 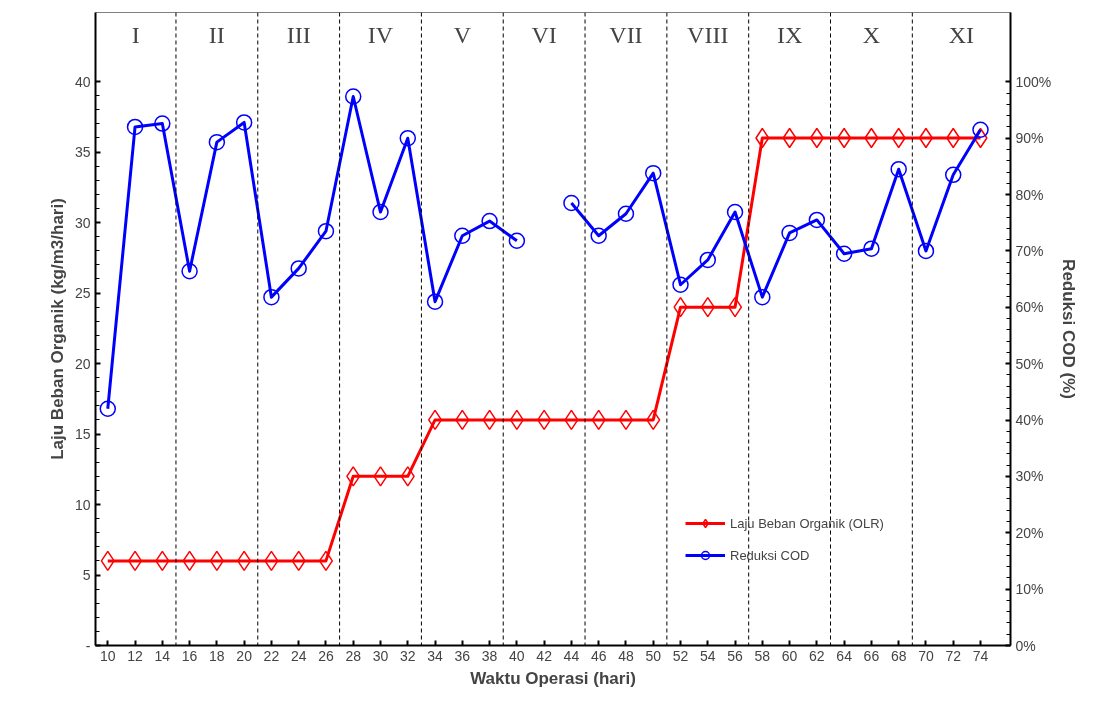 I want to click on y2-tick-label: 60%, so click(x=1029, y=307).